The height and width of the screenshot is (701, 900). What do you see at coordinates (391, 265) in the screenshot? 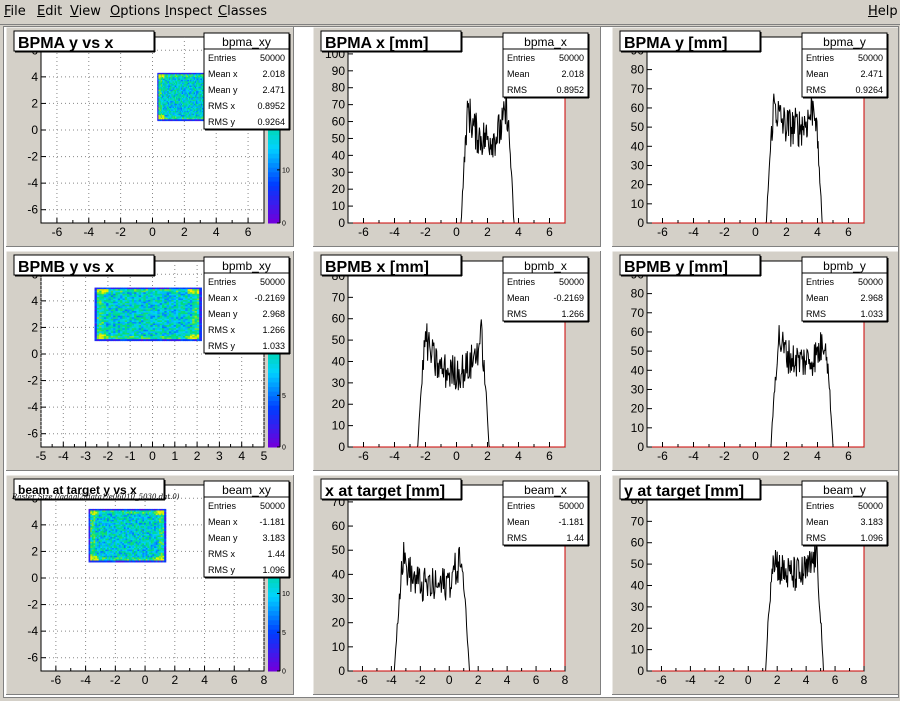
I see `plot-title-box: BPMB x [mm]` at bounding box center [391, 265].